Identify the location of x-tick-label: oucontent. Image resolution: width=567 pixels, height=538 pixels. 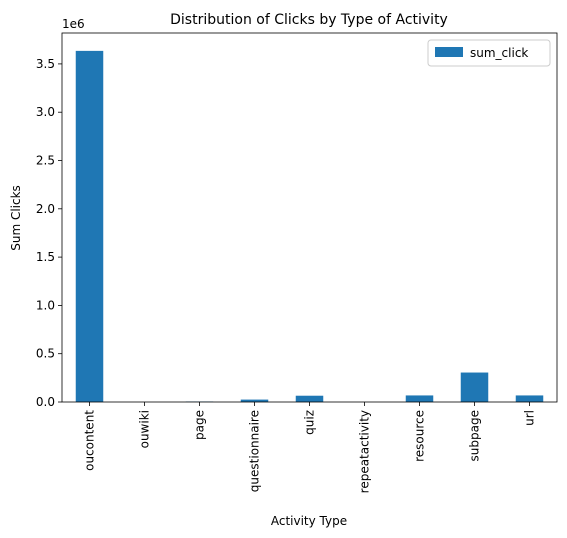
(90, 440).